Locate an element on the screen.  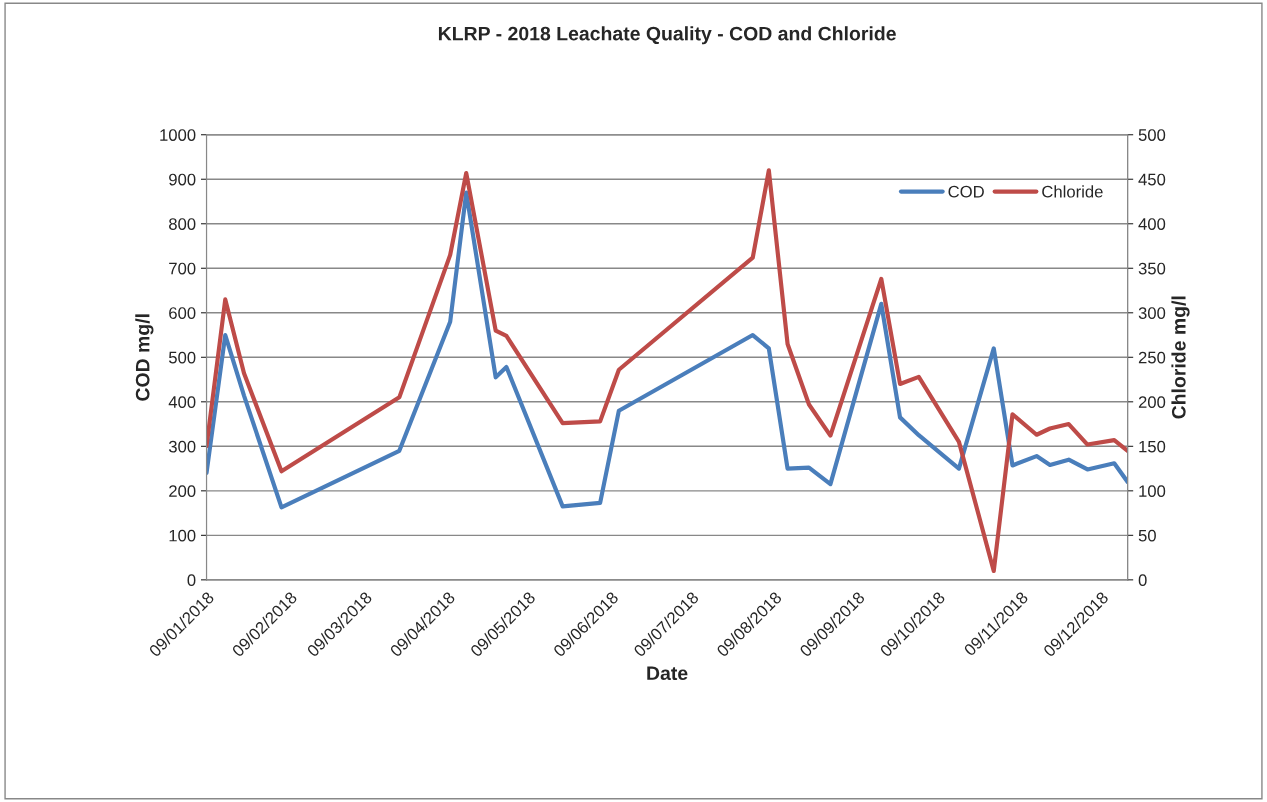
y-axis-title: COD mg/l is located at coordinates (144, 357).